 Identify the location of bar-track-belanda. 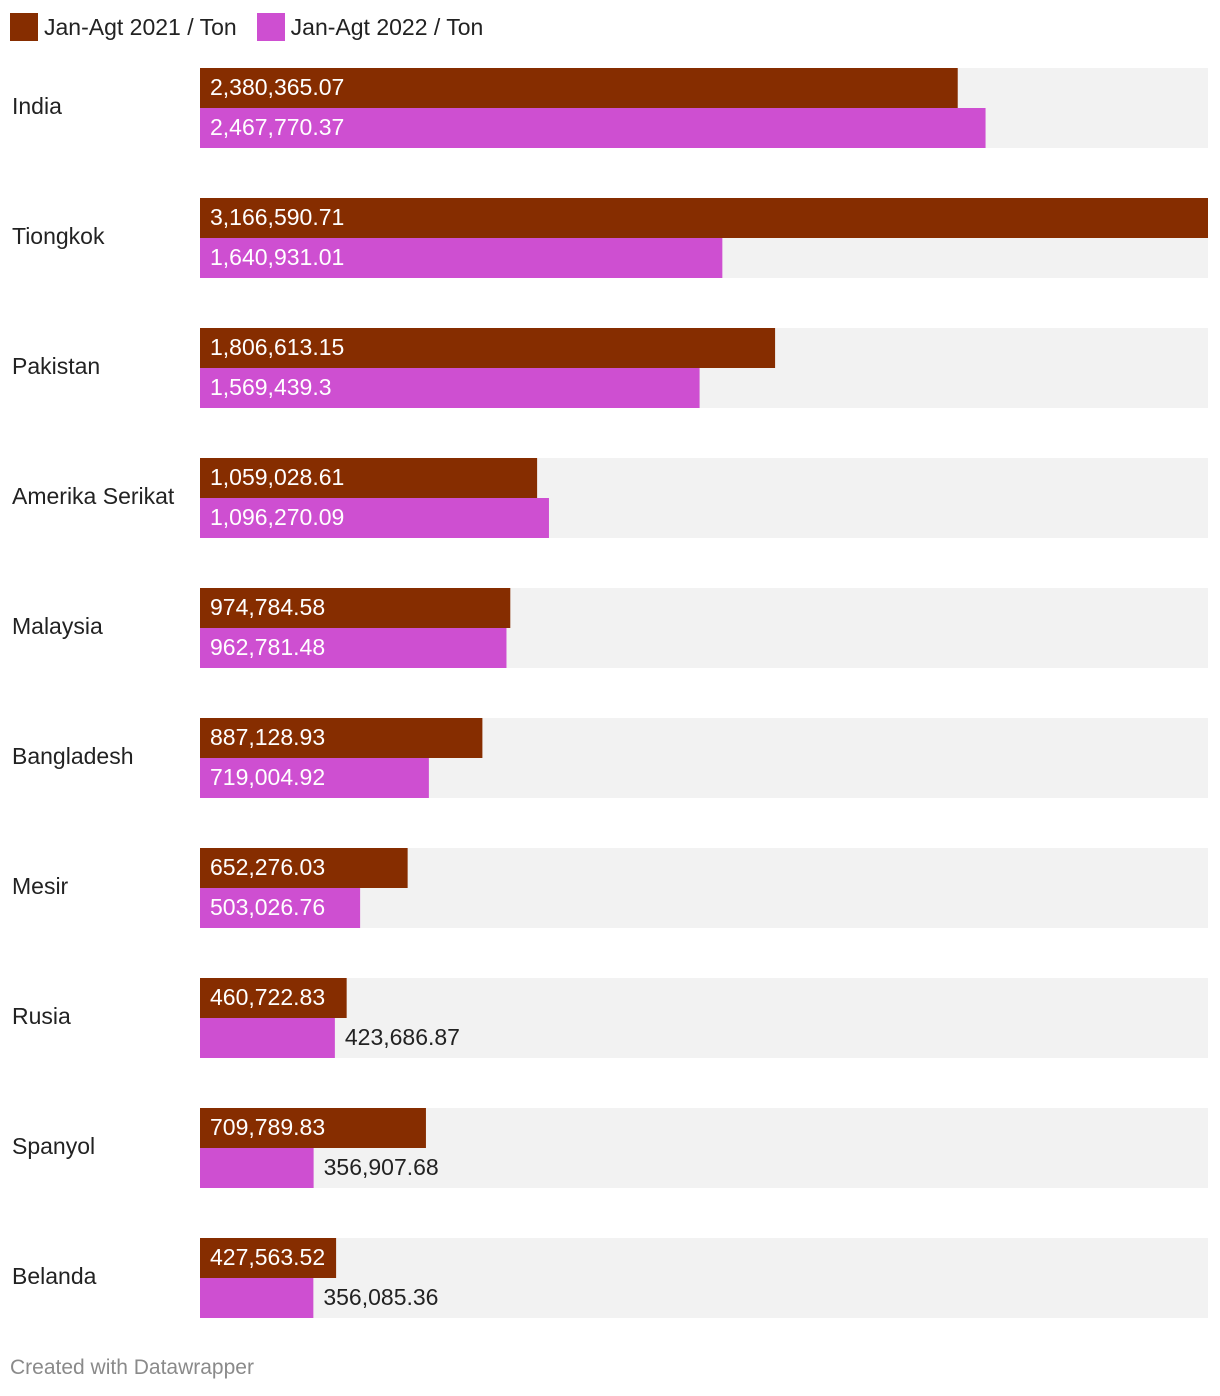
(704, 1278).